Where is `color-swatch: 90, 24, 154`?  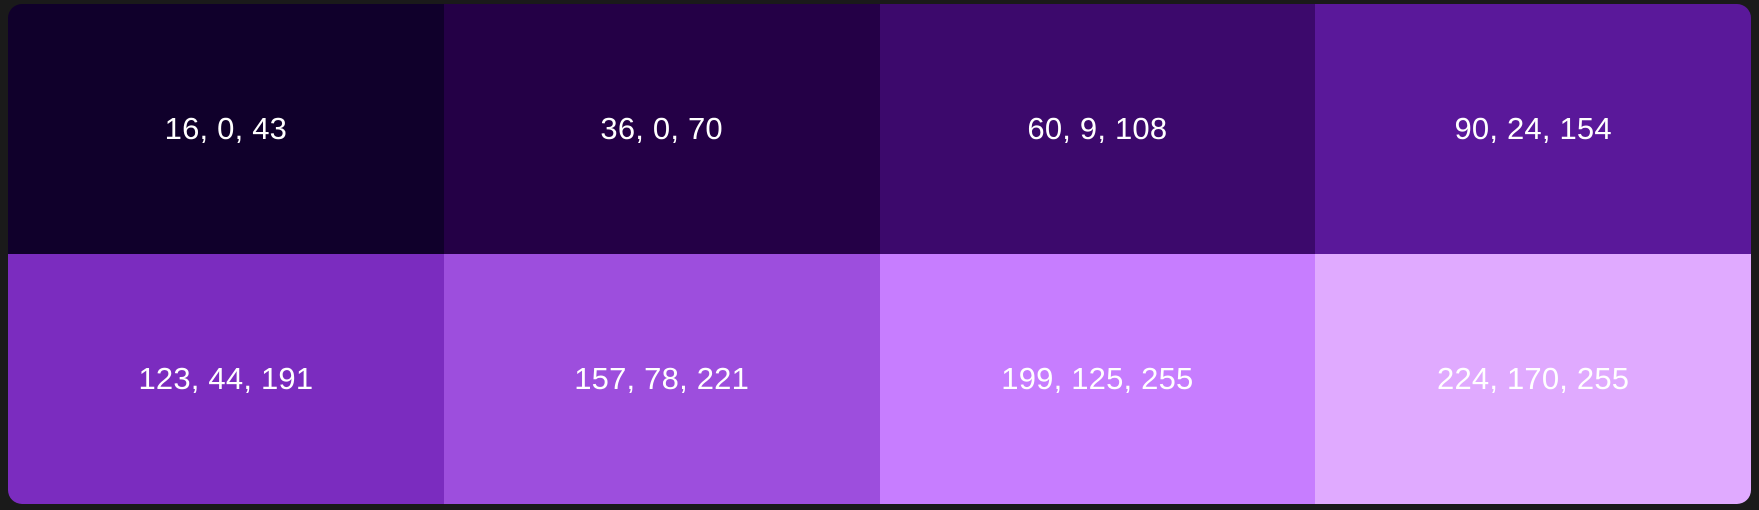
color-swatch: 90, 24, 154 is located at coordinates (1533, 129).